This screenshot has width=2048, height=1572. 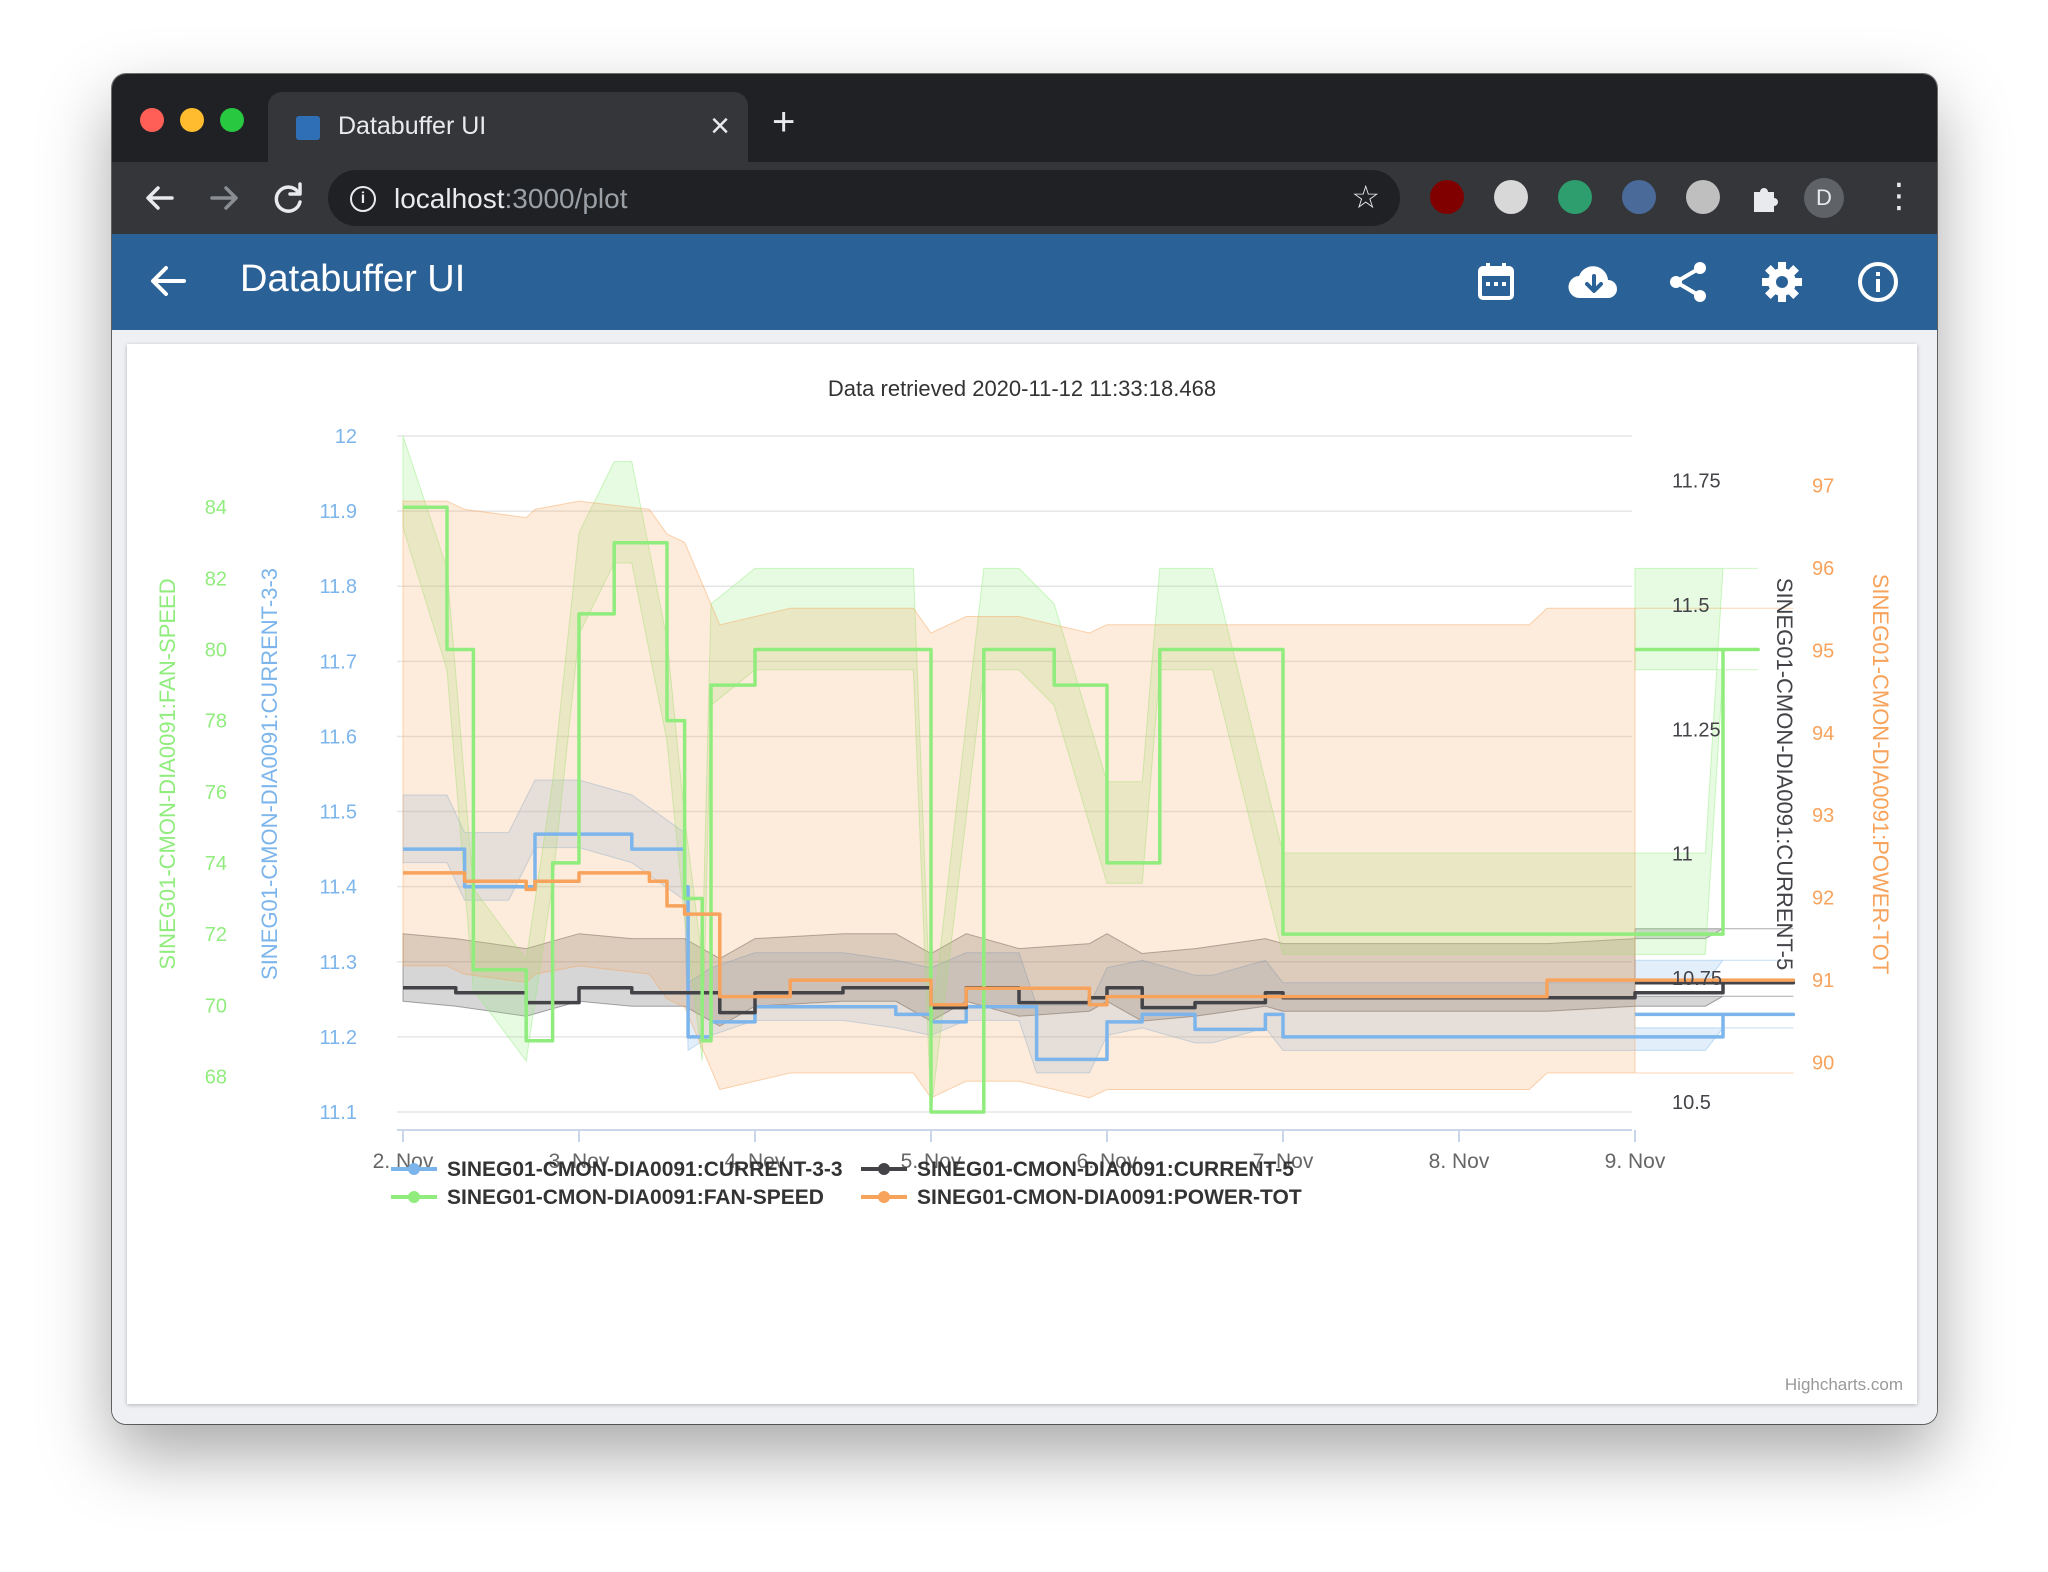 What do you see at coordinates (1824, 198) in the screenshot?
I see `profile-avatar: D` at bounding box center [1824, 198].